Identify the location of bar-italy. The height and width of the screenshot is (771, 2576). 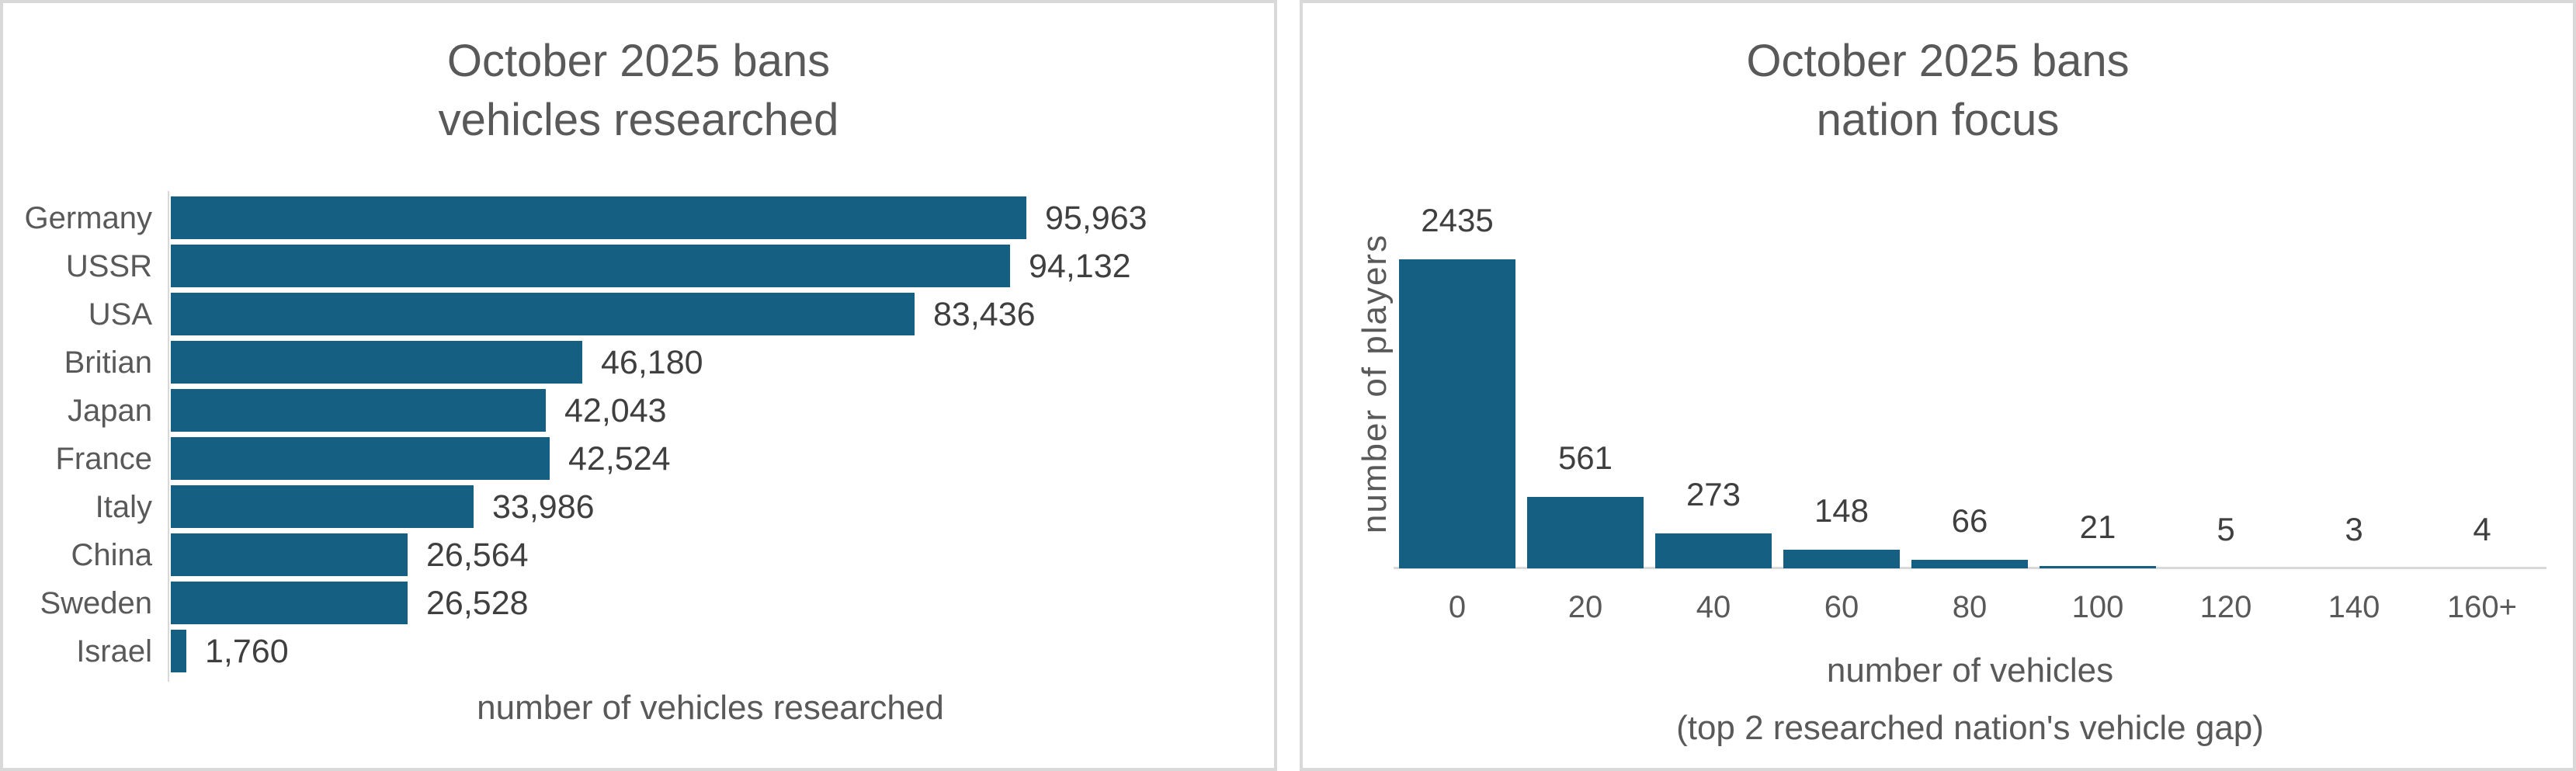
(322, 507).